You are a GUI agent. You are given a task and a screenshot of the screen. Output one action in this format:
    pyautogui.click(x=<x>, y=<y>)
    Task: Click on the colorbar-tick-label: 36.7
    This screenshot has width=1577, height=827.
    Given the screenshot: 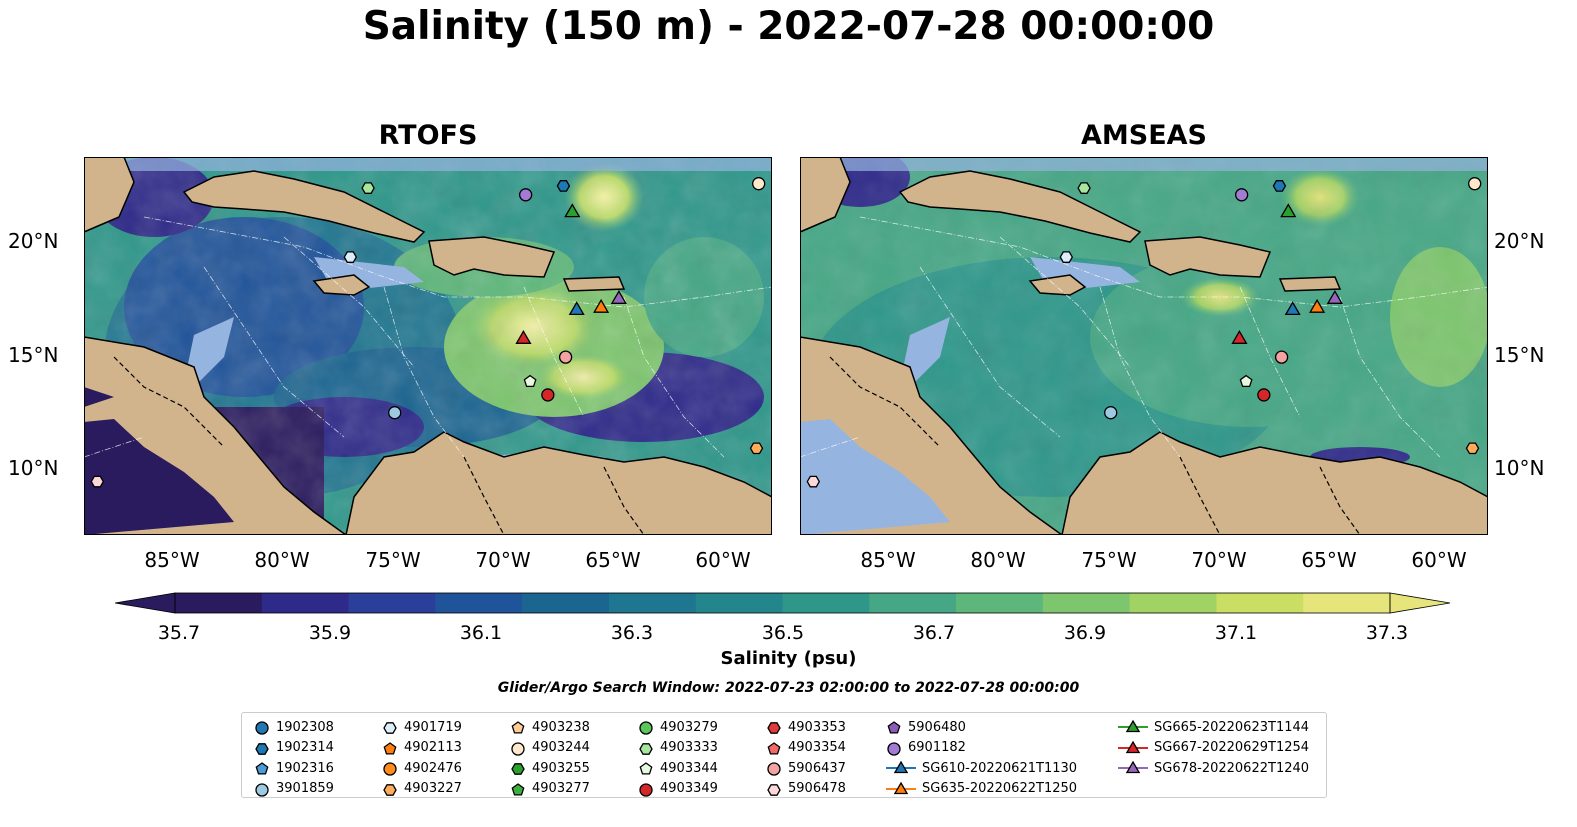 What is the action you would take?
    pyautogui.click(x=934, y=633)
    